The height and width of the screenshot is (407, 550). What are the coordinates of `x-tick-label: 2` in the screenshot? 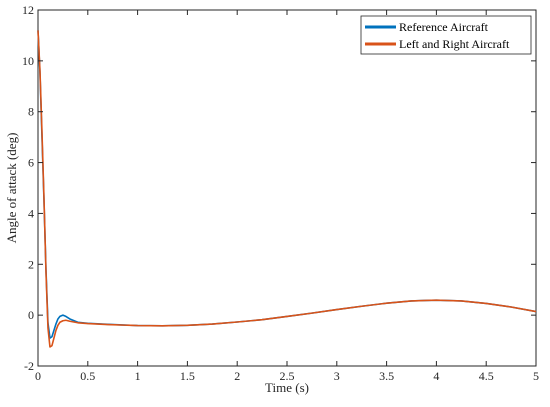 It's located at (237, 376).